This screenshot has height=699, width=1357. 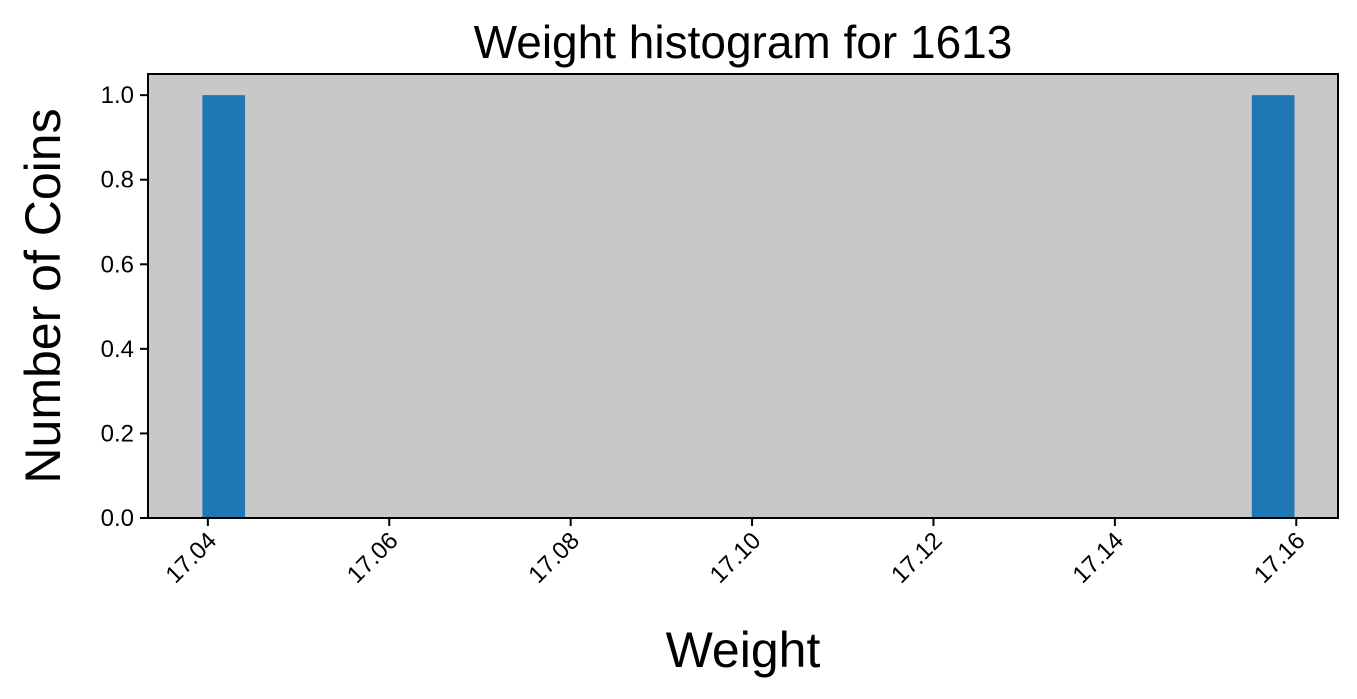 What do you see at coordinates (43, 295) in the screenshot?
I see `y-axis-label: Number of Coins` at bounding box center [43, 295].